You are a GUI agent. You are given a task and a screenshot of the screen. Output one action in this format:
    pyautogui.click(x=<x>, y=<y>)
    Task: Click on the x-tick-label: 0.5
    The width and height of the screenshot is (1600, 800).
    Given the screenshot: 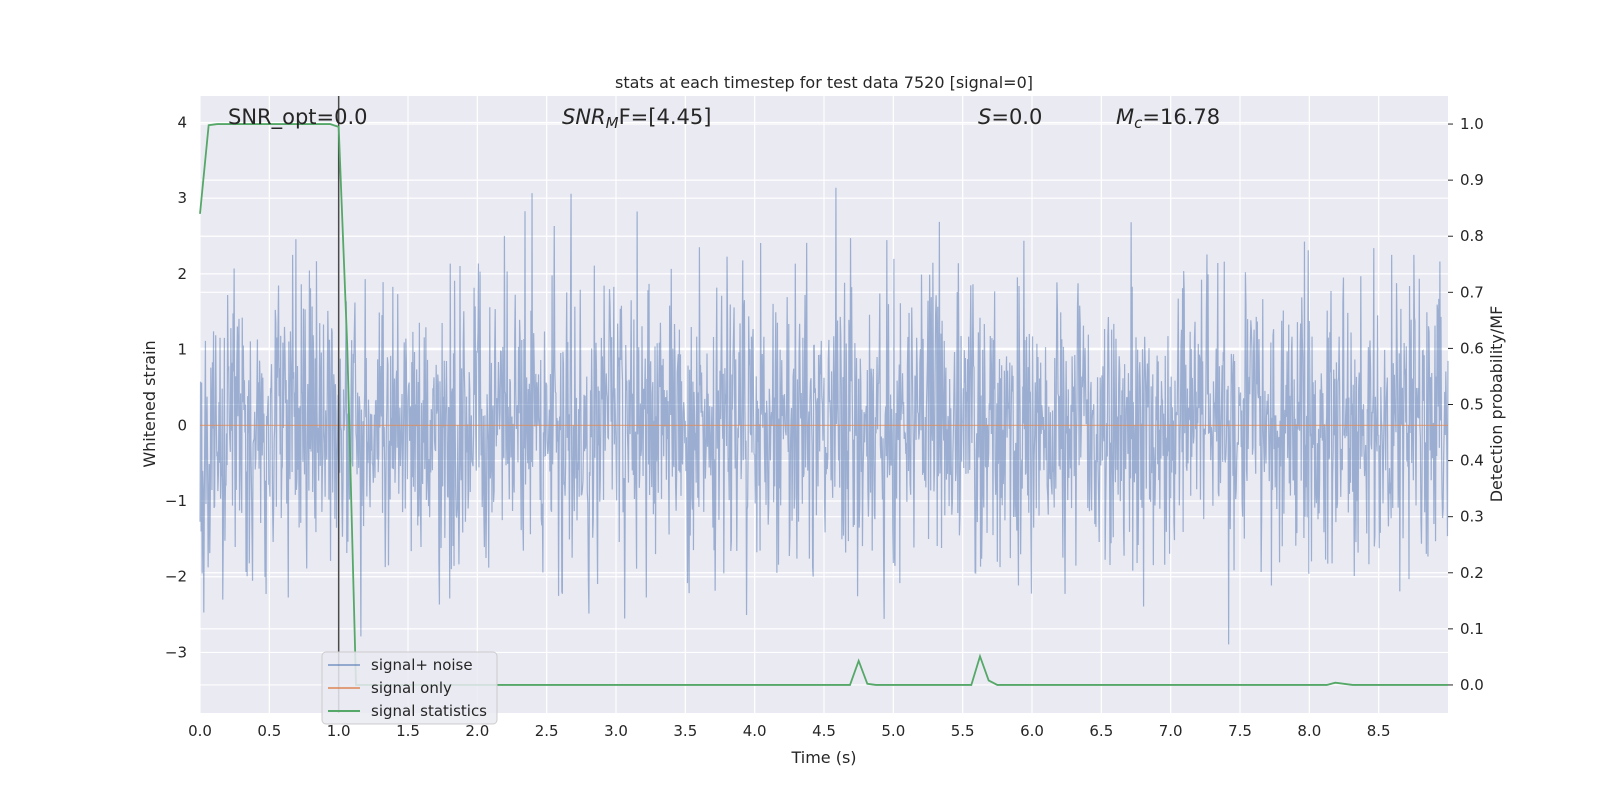 What is the action you would take?
    pyautogui.click(x=269, y=731)
    